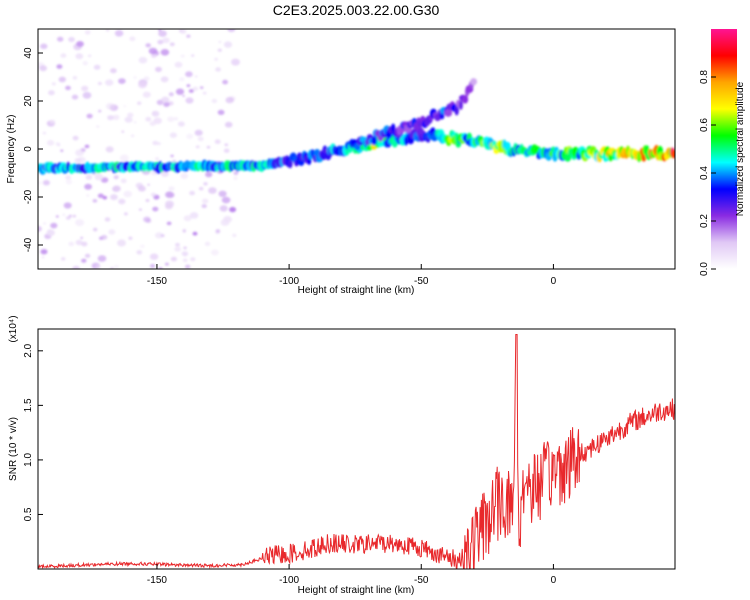 The width and height of the screenshot is (750, 600). What do you see at coordinates (28, 53) in the screenshot?
I see `y-tick-label: 40` at bounding box center [28, 53].